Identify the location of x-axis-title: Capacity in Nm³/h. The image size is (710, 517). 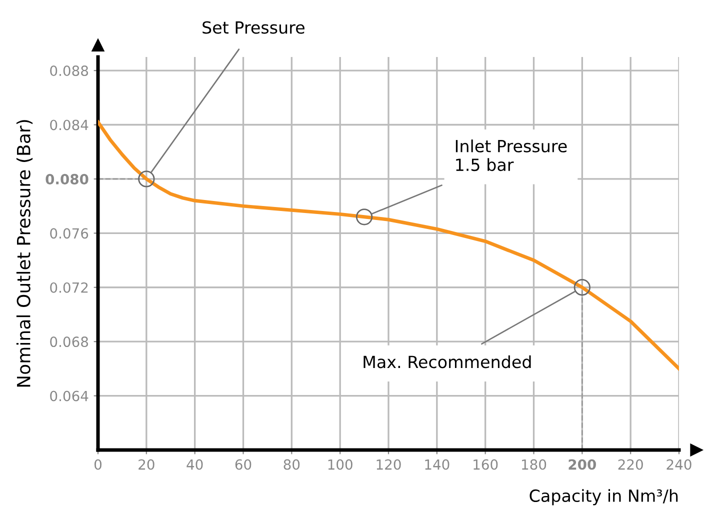
(604, 497).